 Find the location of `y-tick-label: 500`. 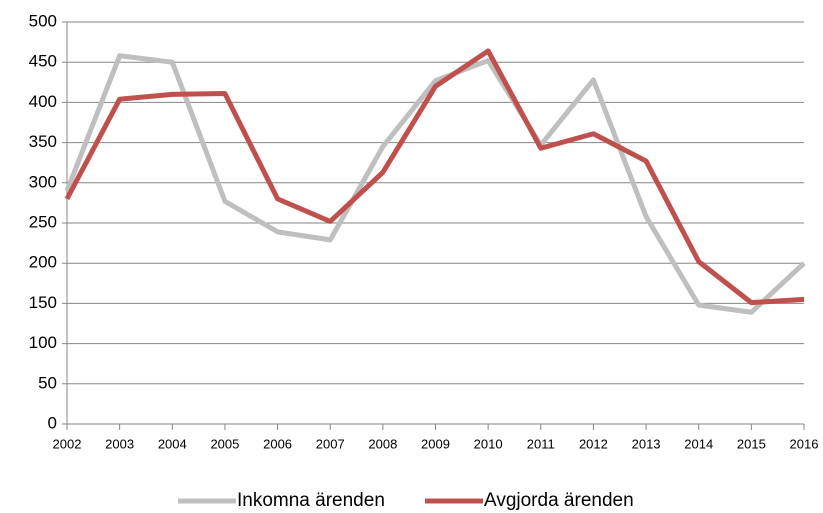

y-tick-label: 500 is located at coordinates (43, 20).